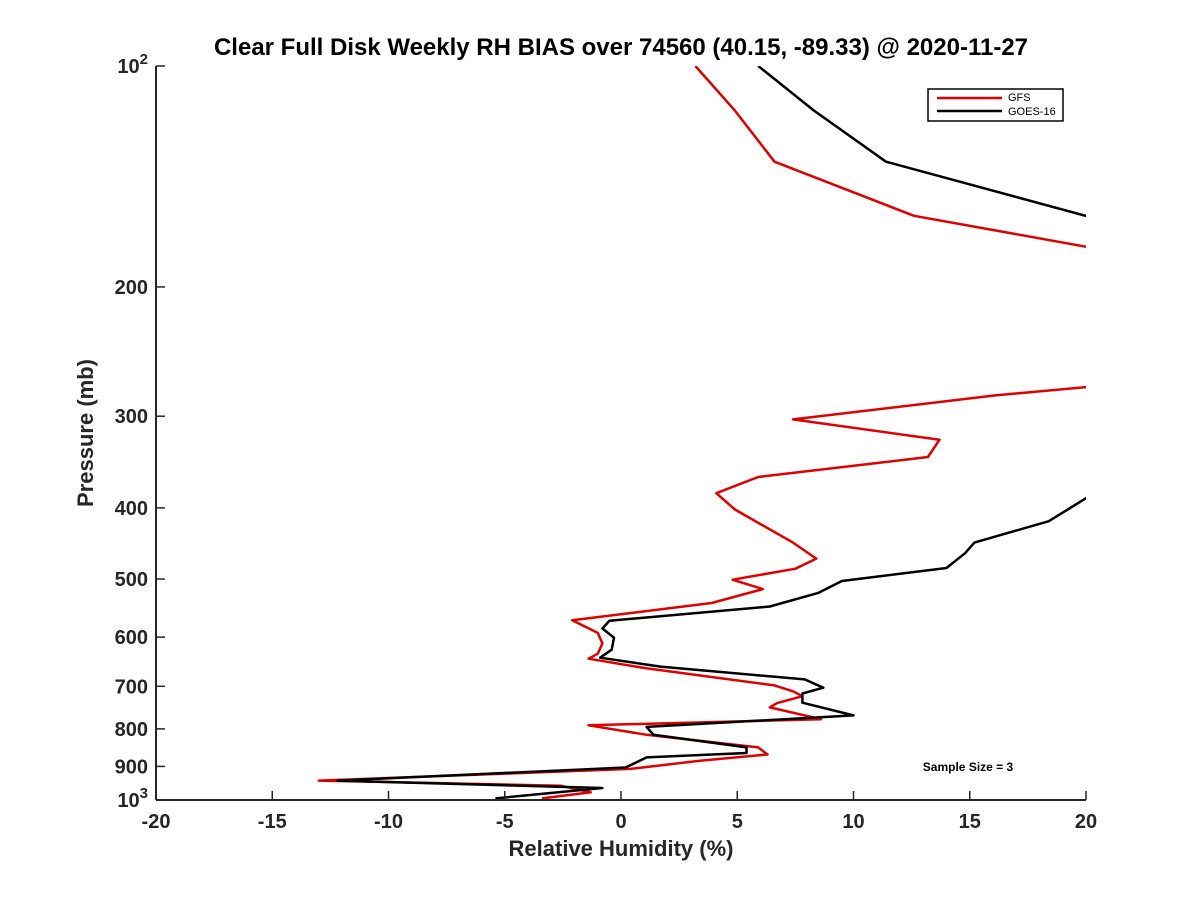  I want to click on y-tick-label: 400, so click(131, 509).